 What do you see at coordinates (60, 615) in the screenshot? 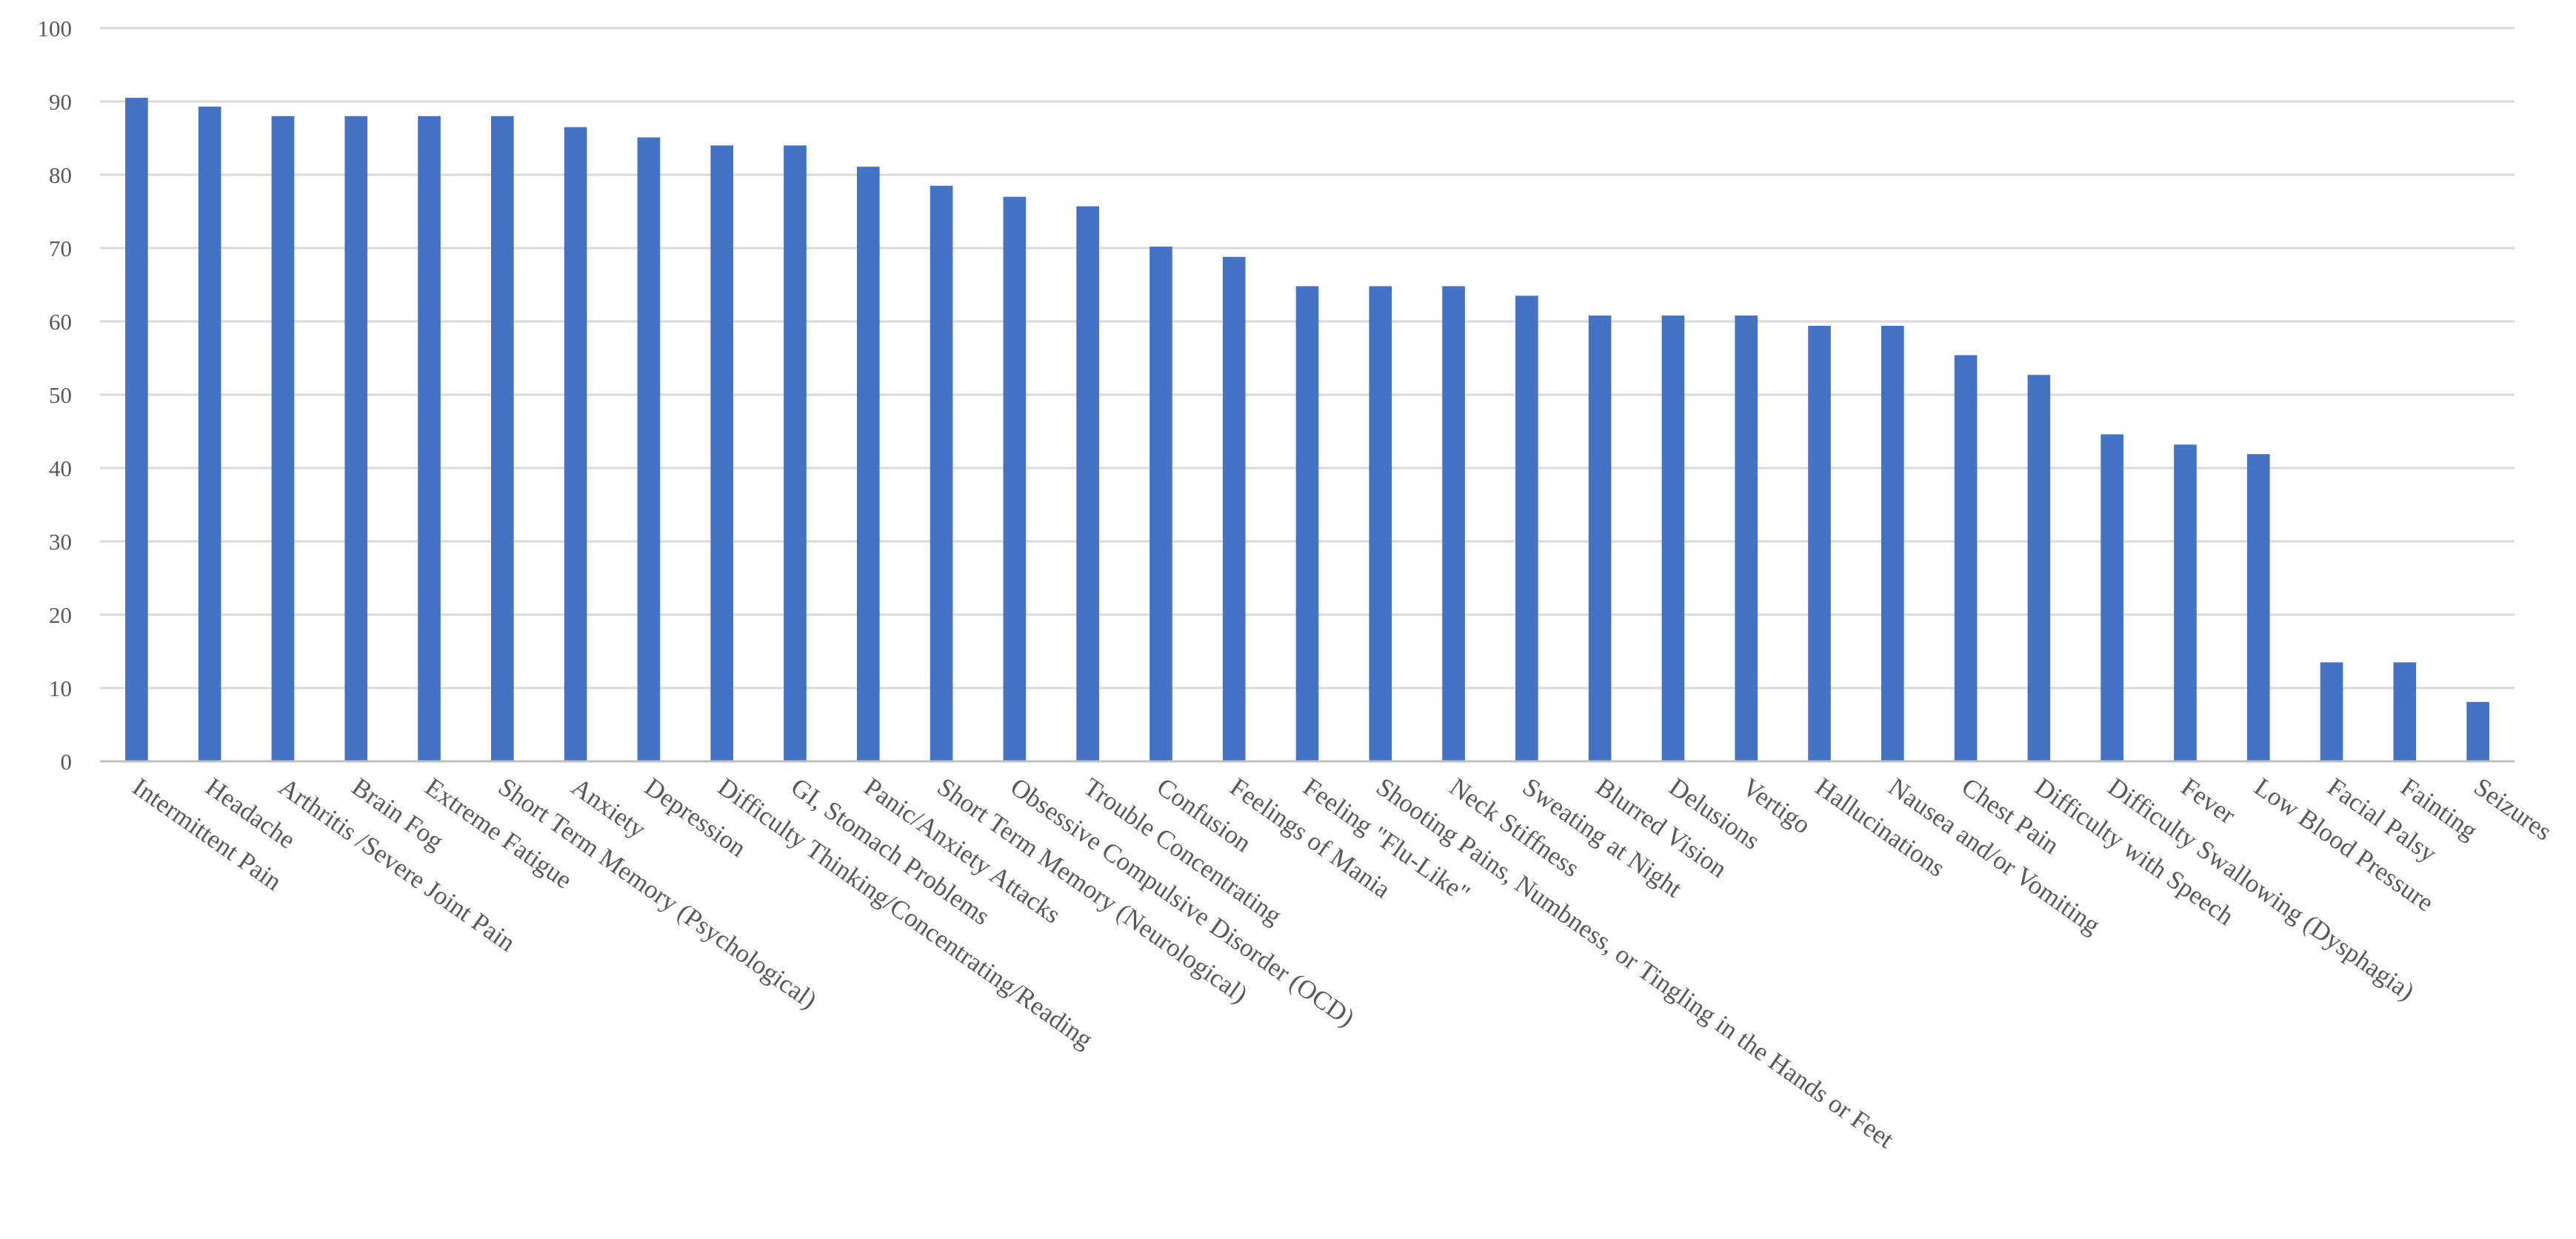
I see `y-tick-label: 20` at bounding box center [60, 615].